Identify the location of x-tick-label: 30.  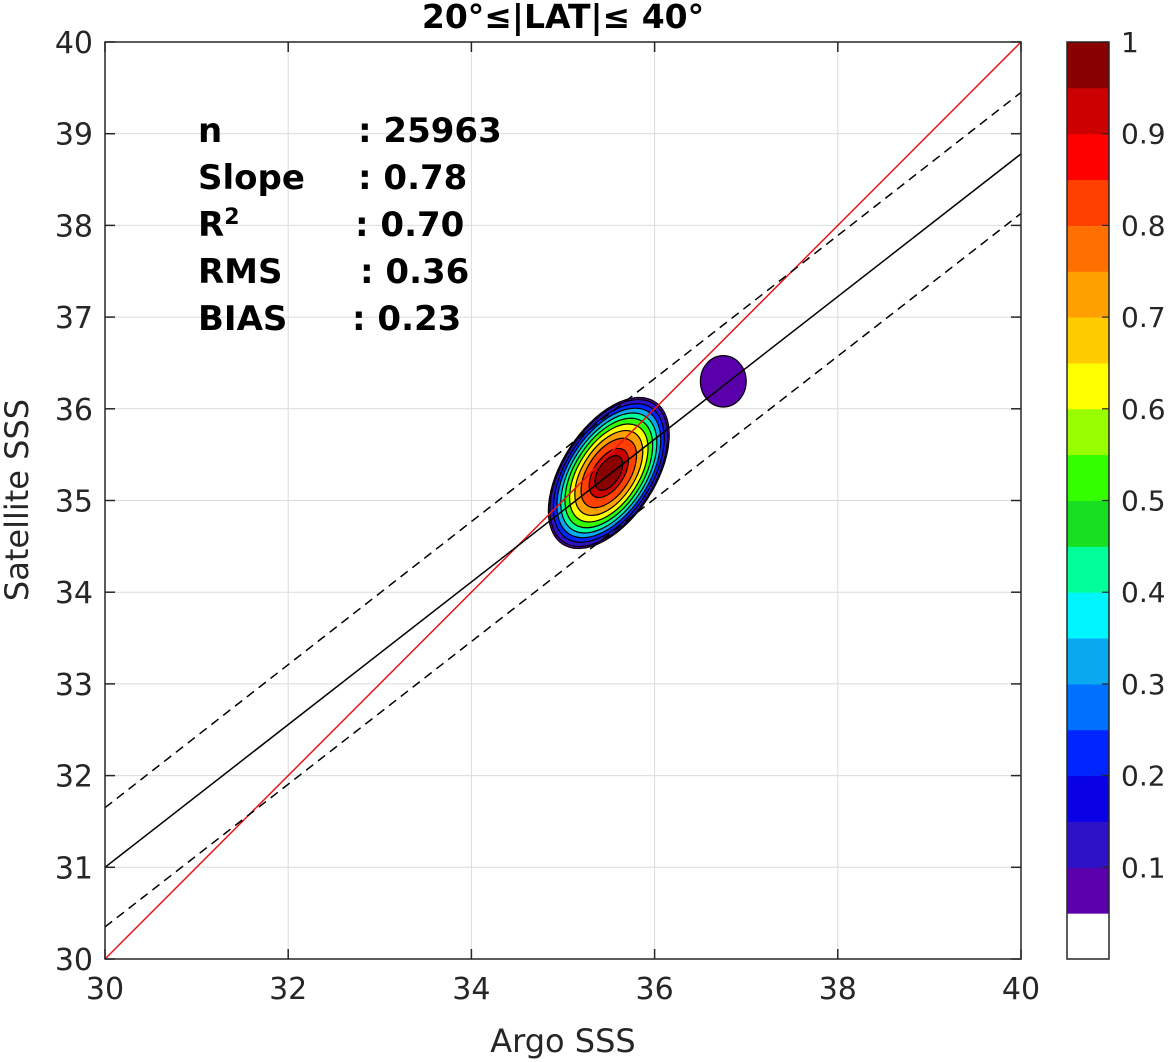
(105, 989).